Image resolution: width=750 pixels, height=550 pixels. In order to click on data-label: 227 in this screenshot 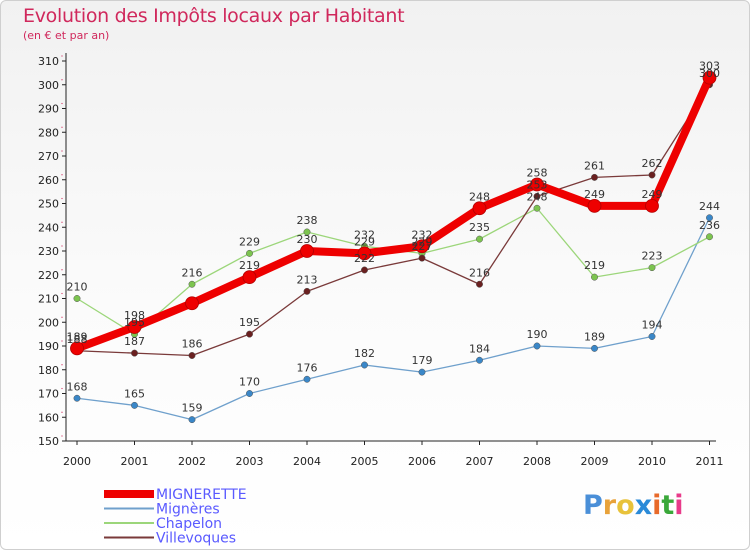, I will do `click(422, 246)`.